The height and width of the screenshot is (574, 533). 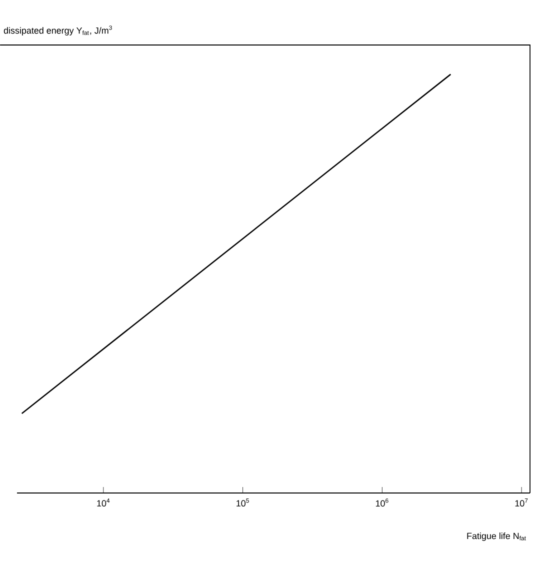 I want to click on y-axis-title: dissipated energy Y$_{fat}$, J/m$^{3}$, so click(x=58, y=31).